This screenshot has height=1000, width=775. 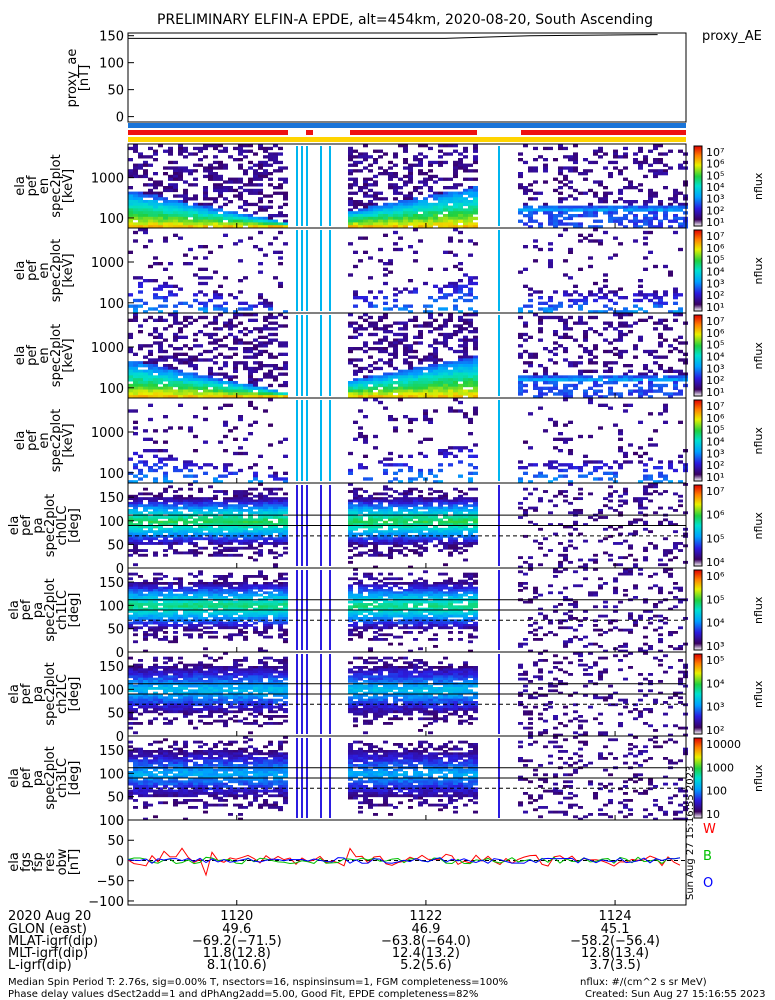 What do you see at coordinates (715, 392) in the screenshot?
I see `colorbar-tick-label: 10¹` at bounding box center [715, 392].